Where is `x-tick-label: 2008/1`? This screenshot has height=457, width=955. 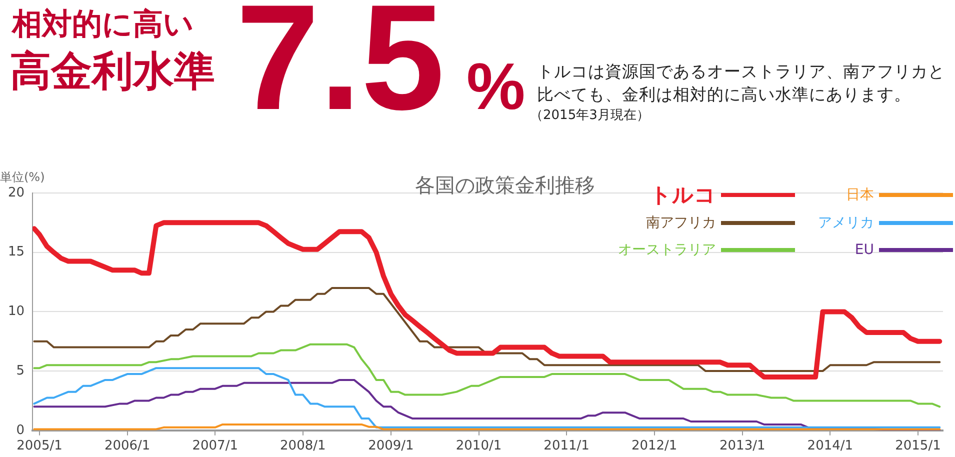 x-tick-label: 2008/1 is located at coordinates (303, 446).